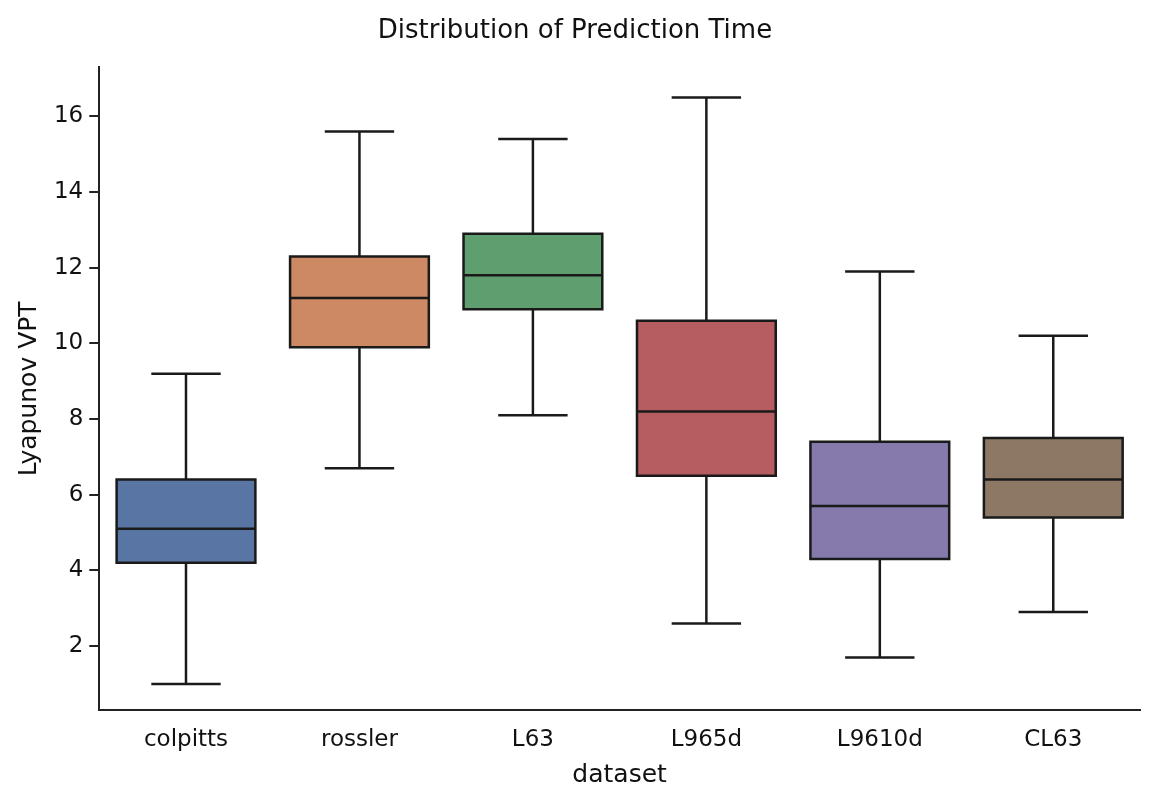 This screenshot has width=1154, height=794. Describe the element at coordinates (706, 738) in the screenshot. I see `x-tick-label: L965d` at that location.